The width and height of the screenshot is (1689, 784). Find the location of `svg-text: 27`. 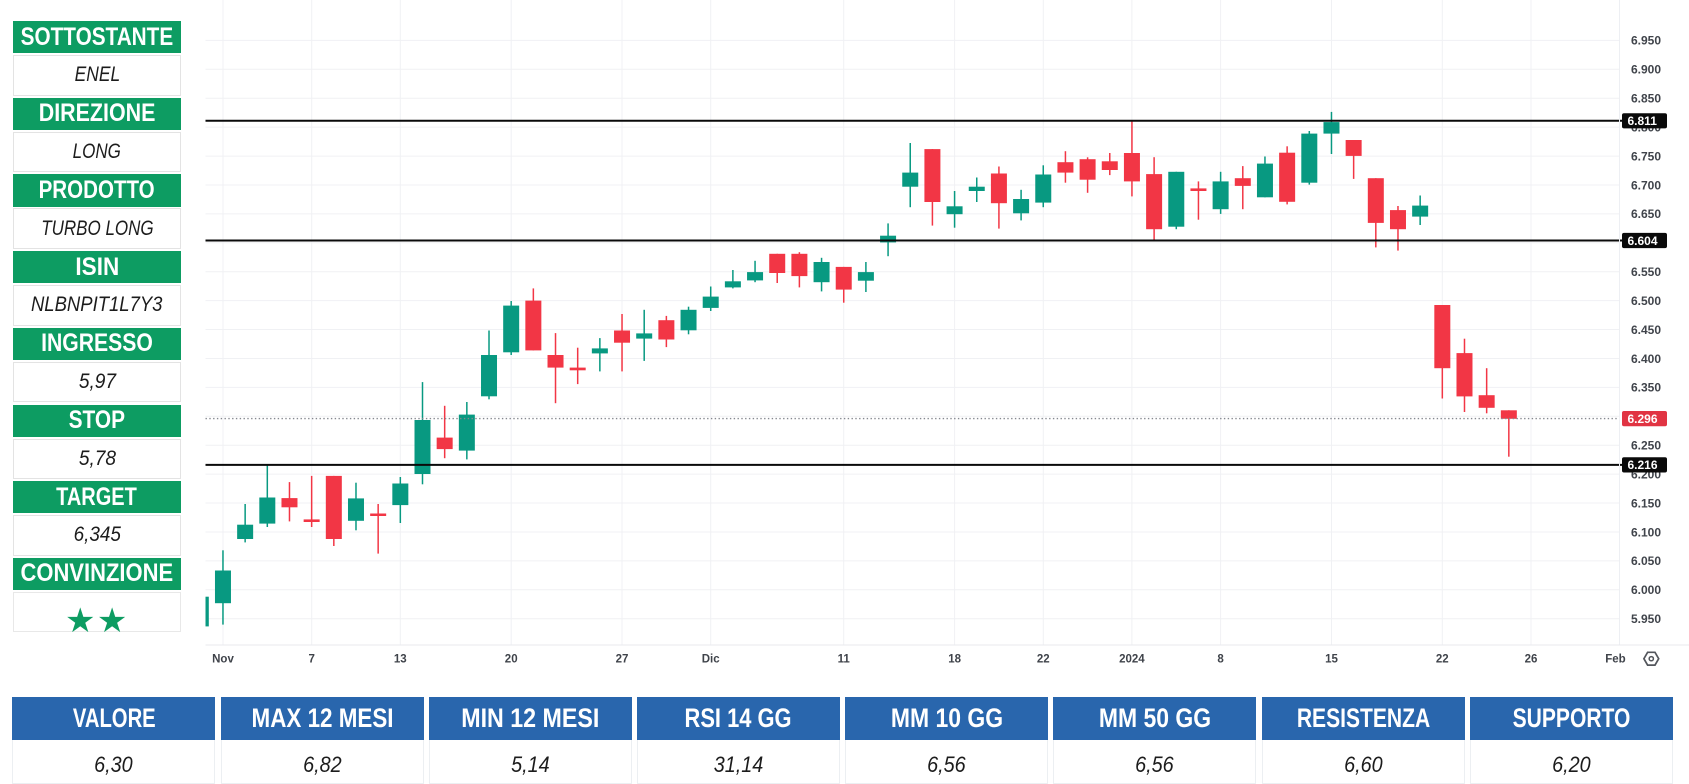

svg-text: 27 is located at coordinates (622, 660).